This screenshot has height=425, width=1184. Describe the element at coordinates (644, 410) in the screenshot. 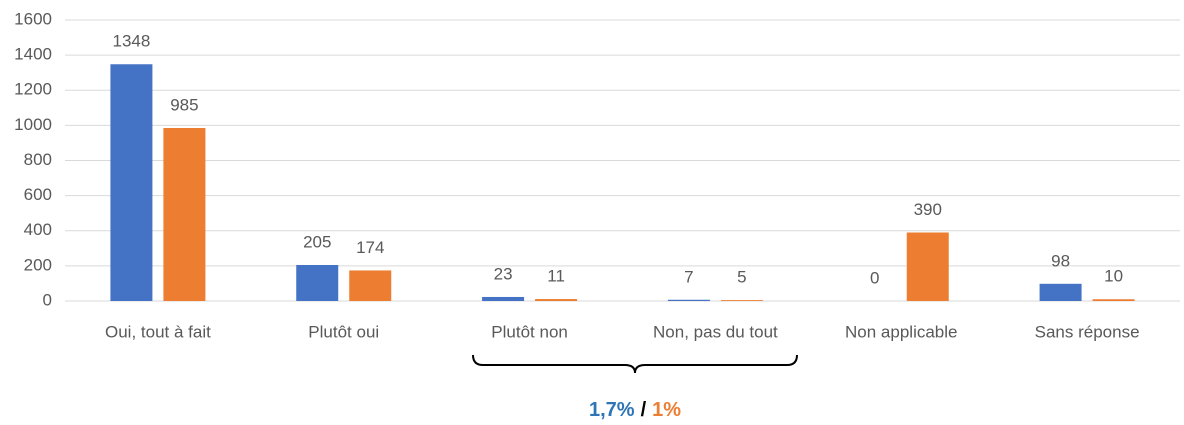

I see `annotation-part: /` at that location.